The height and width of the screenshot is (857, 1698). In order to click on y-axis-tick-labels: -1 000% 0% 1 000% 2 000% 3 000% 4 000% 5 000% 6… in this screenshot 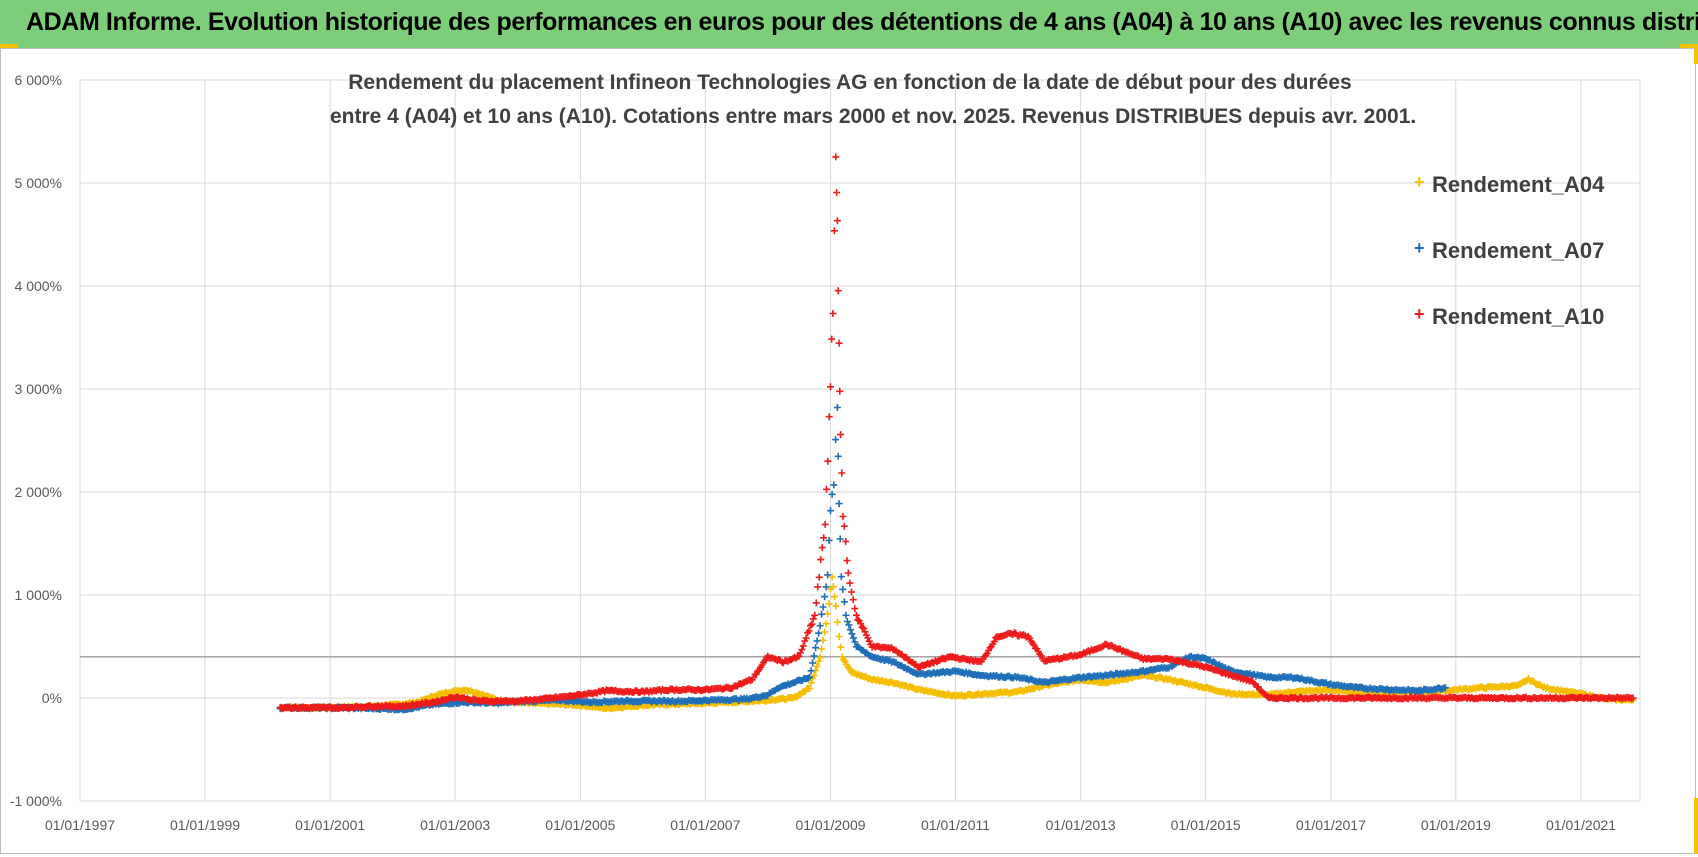, I will do `click(36, 440)`.